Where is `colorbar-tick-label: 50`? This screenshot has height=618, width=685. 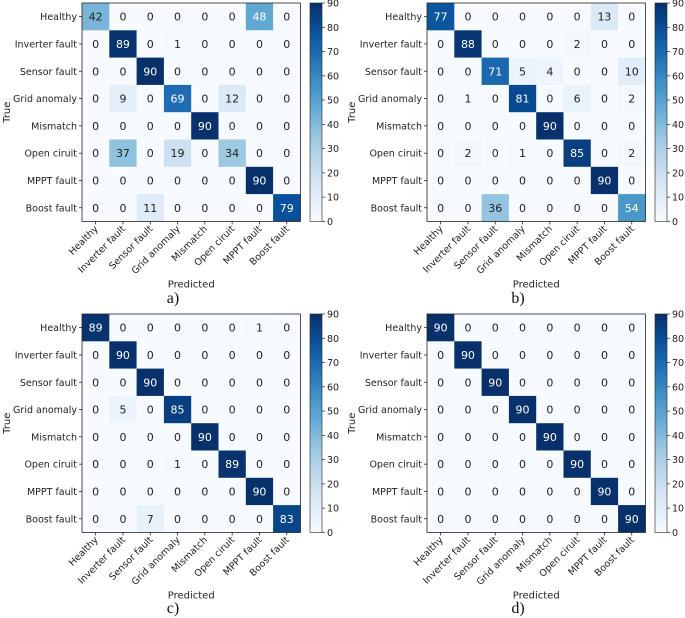 colorbar-tick-label: 50 is located at coordinates (333, 412).